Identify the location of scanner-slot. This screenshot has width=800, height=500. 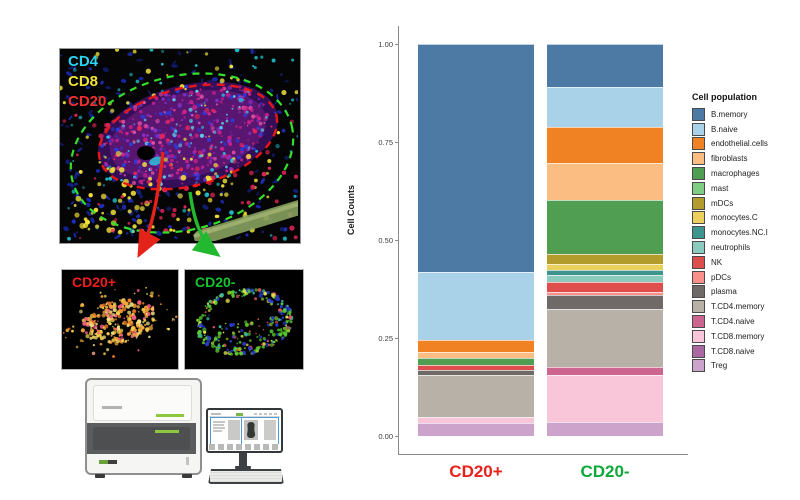
(187, 461).